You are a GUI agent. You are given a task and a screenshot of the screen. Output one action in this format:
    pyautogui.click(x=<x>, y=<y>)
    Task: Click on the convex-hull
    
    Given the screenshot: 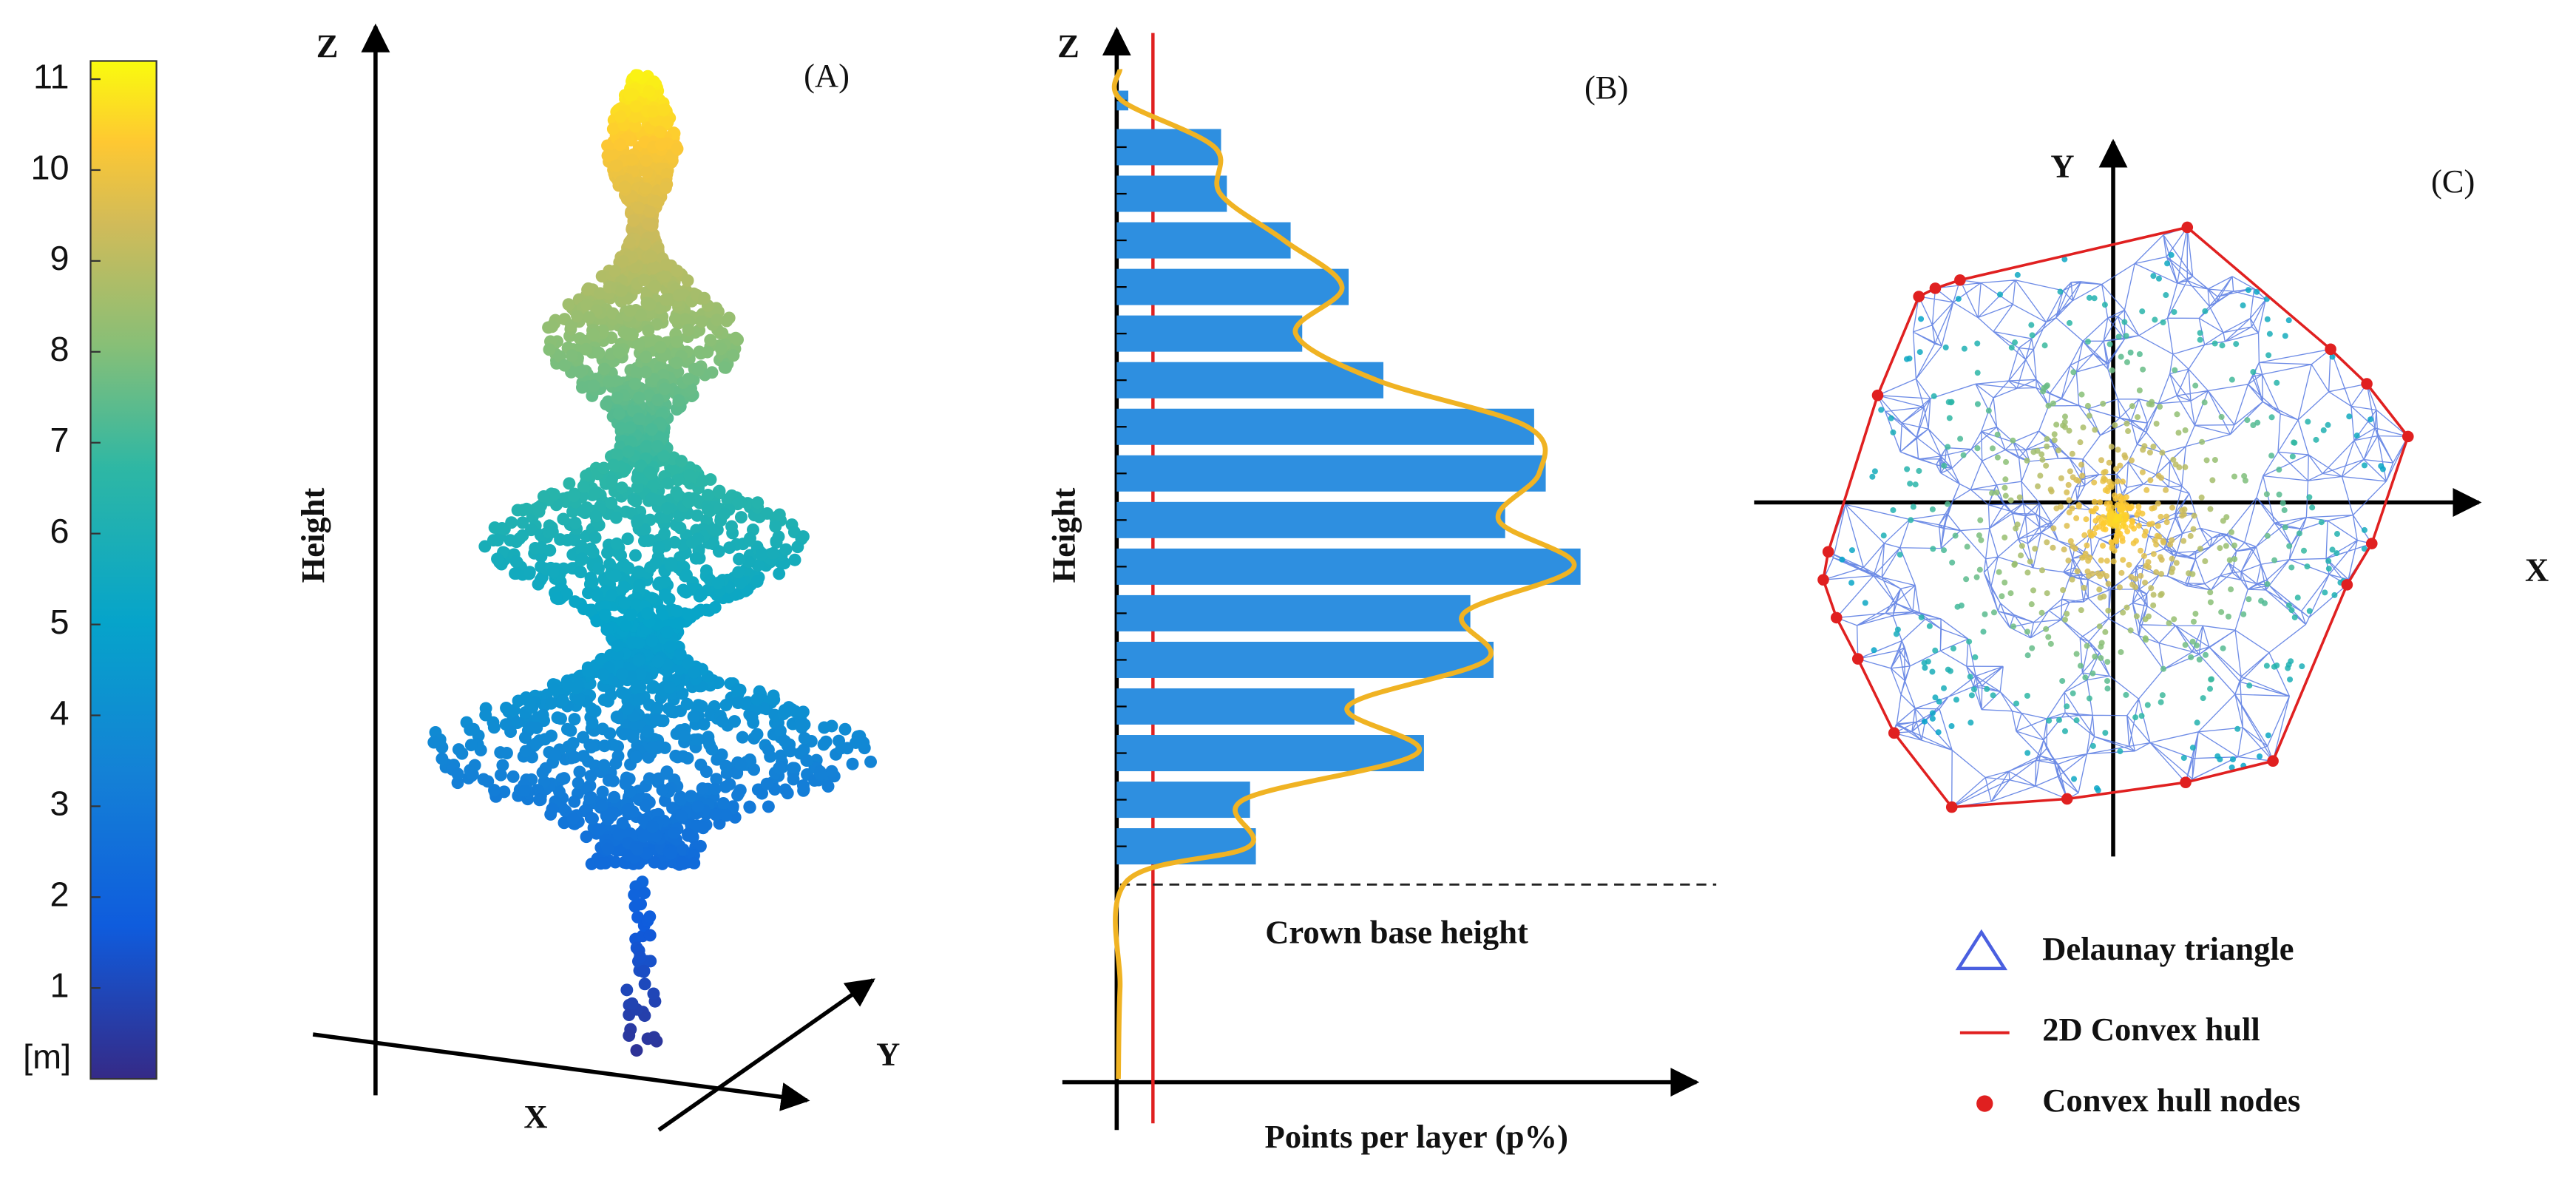 What is the action you would take?
    pyautogui.click(x=2116, y=517)
    